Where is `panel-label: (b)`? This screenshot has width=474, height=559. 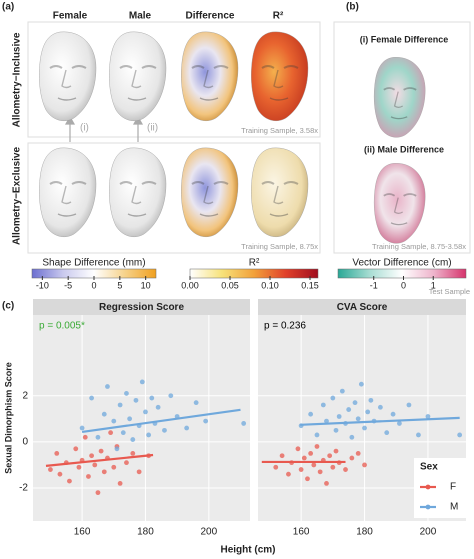 panel-label: (b) is located at coordinates (352, 7).